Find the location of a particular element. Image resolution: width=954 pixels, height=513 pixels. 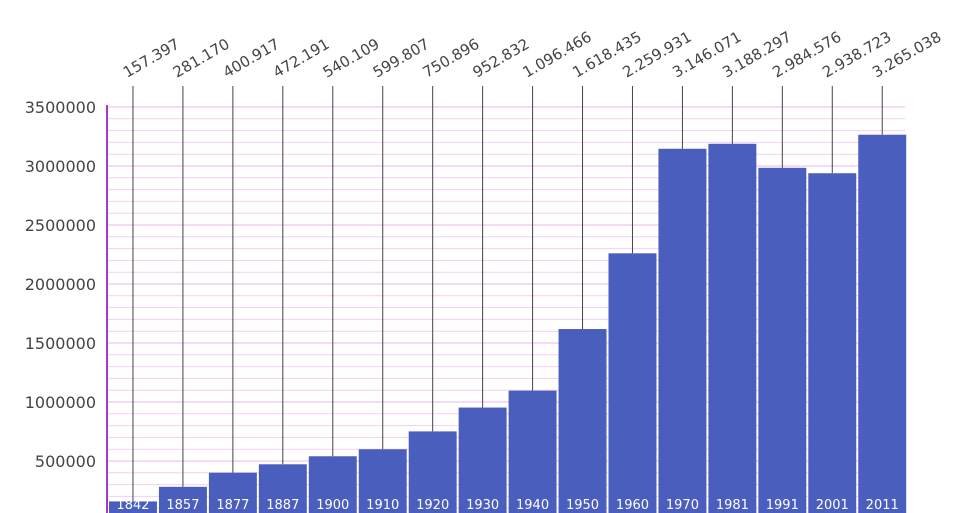

category-label: 2001 is located at coordinates (832, 505).